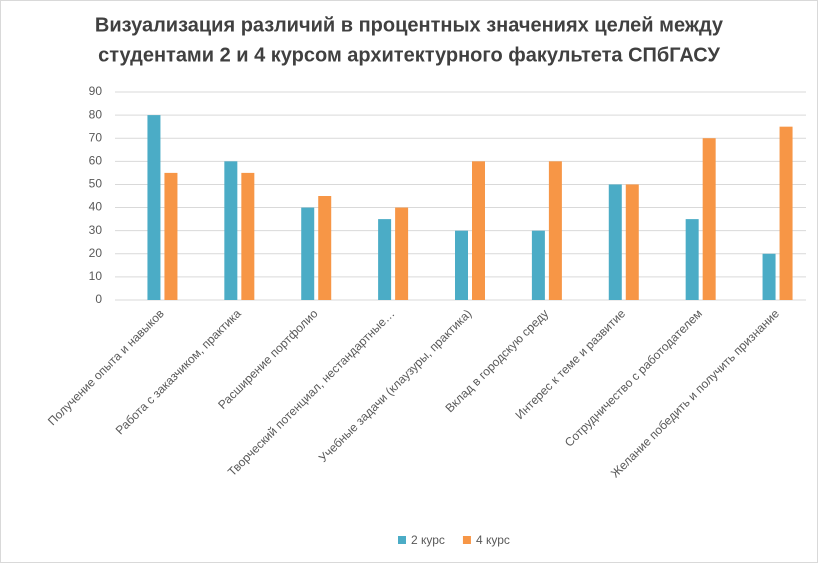 The width and height of the screenshot is (818, 563). I want to click on y-tick-label: 90, so click(96, 91).